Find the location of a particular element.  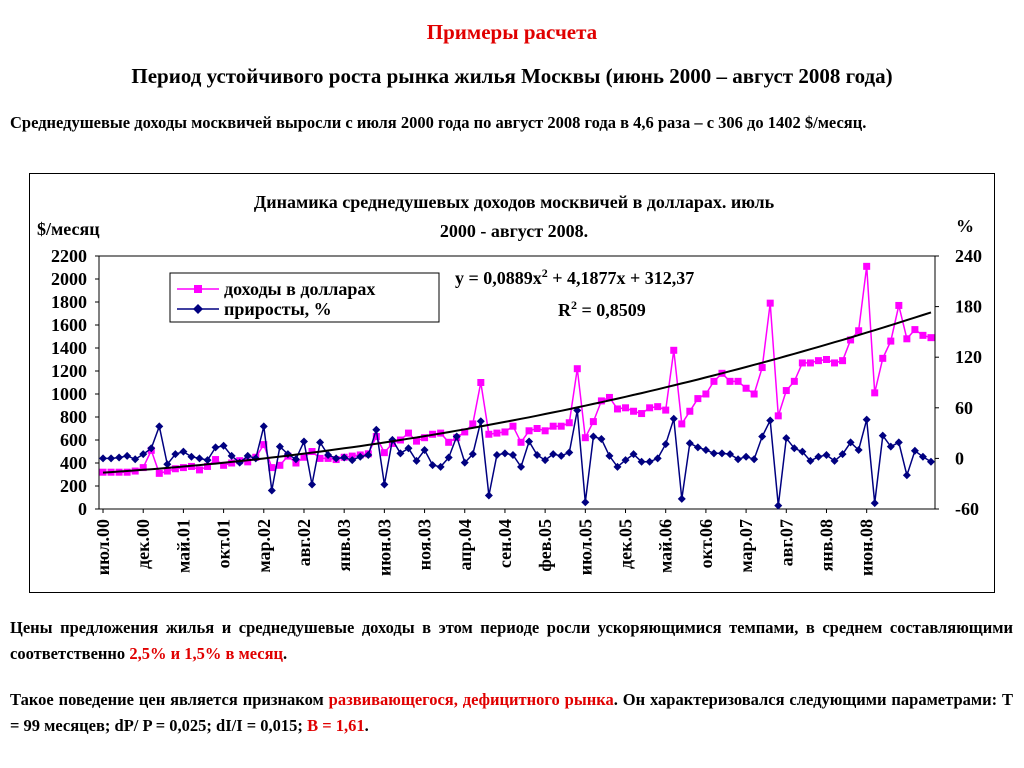

legend-box is located at coordinates (304, 297).